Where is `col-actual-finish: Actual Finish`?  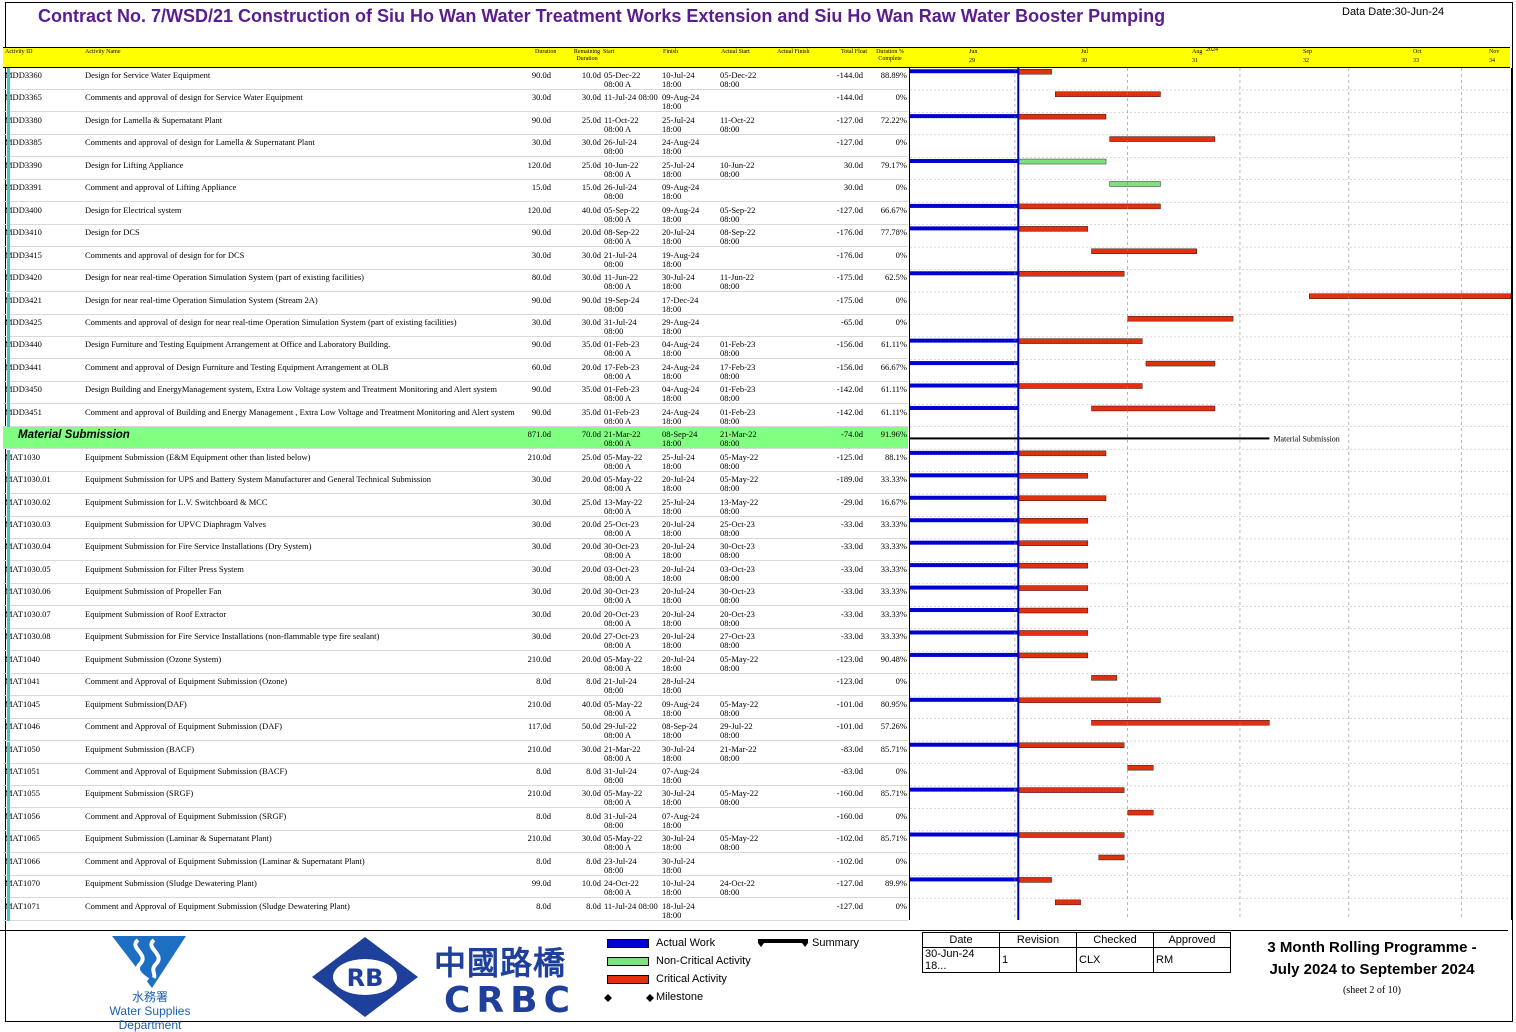
col-actual-finish: Actual Finish is located at coordinates (793, 52).